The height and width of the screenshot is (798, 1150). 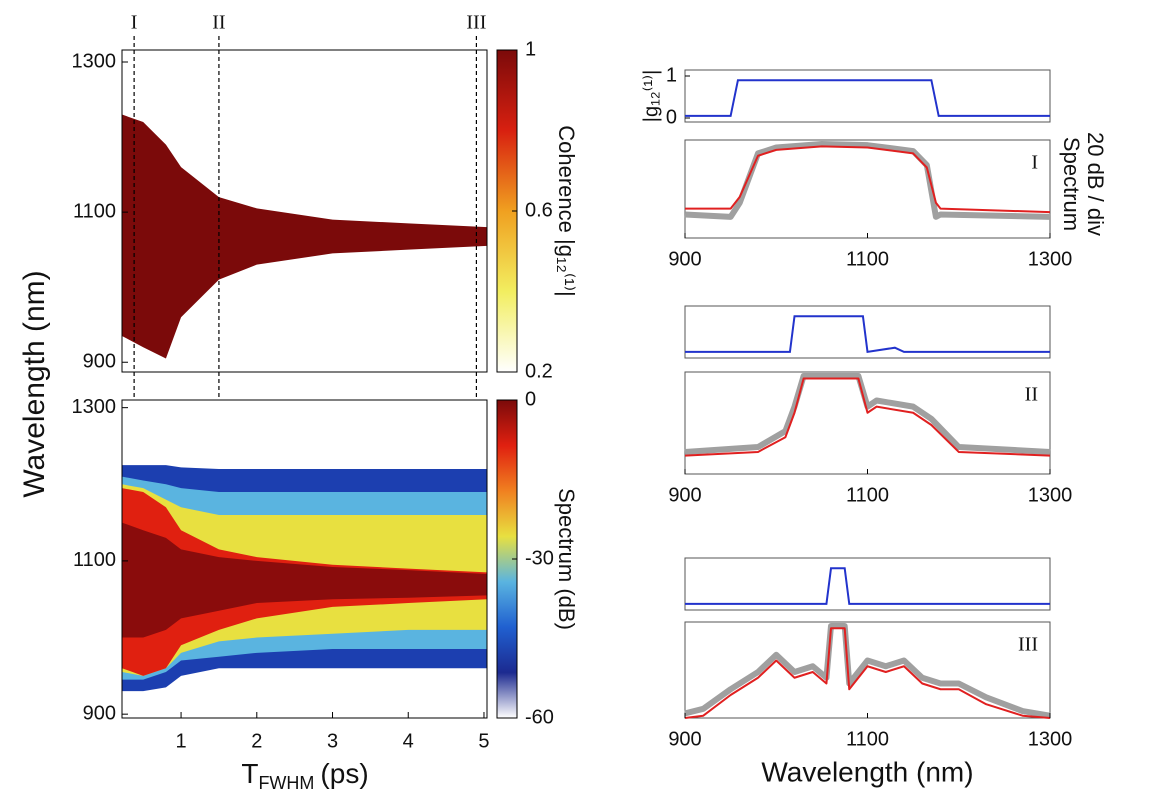 What do you see at coordinates (651, 96) in the screenshot?
I see `coherence-ylabel: |g₁₂⁽¹⁾|` at bounding box center [651, 96].